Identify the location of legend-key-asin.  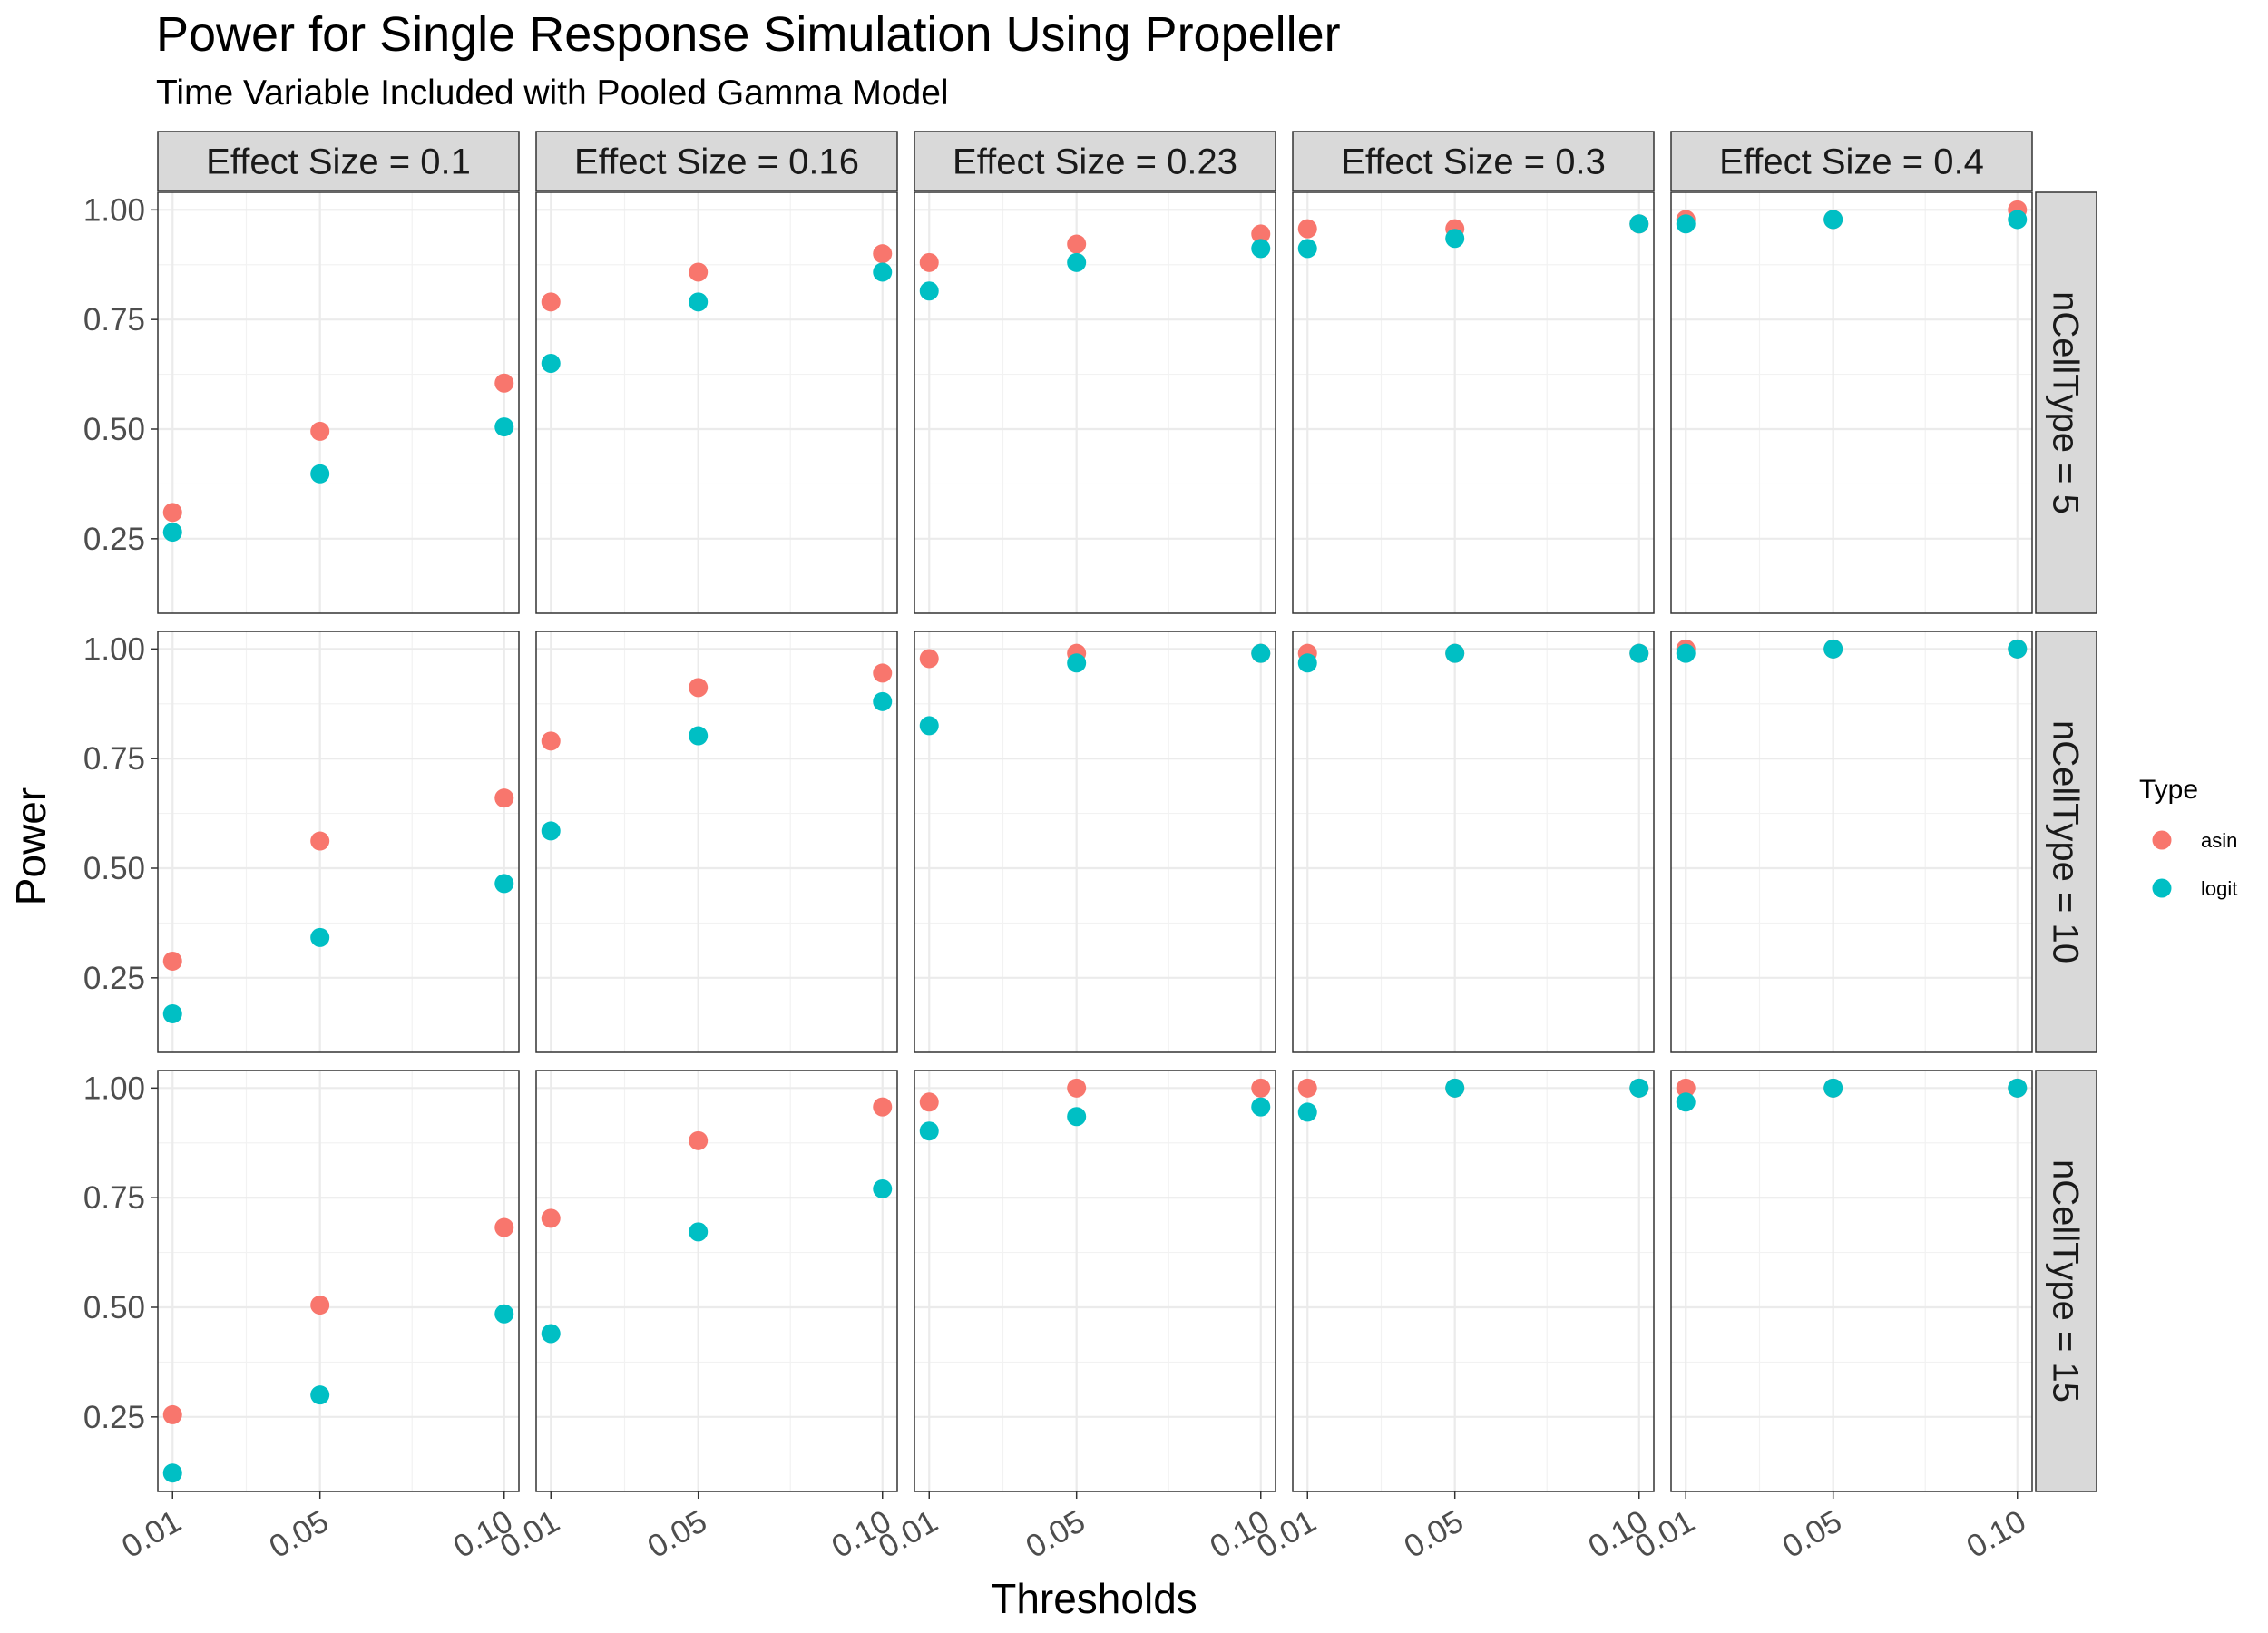
(2162, 840).